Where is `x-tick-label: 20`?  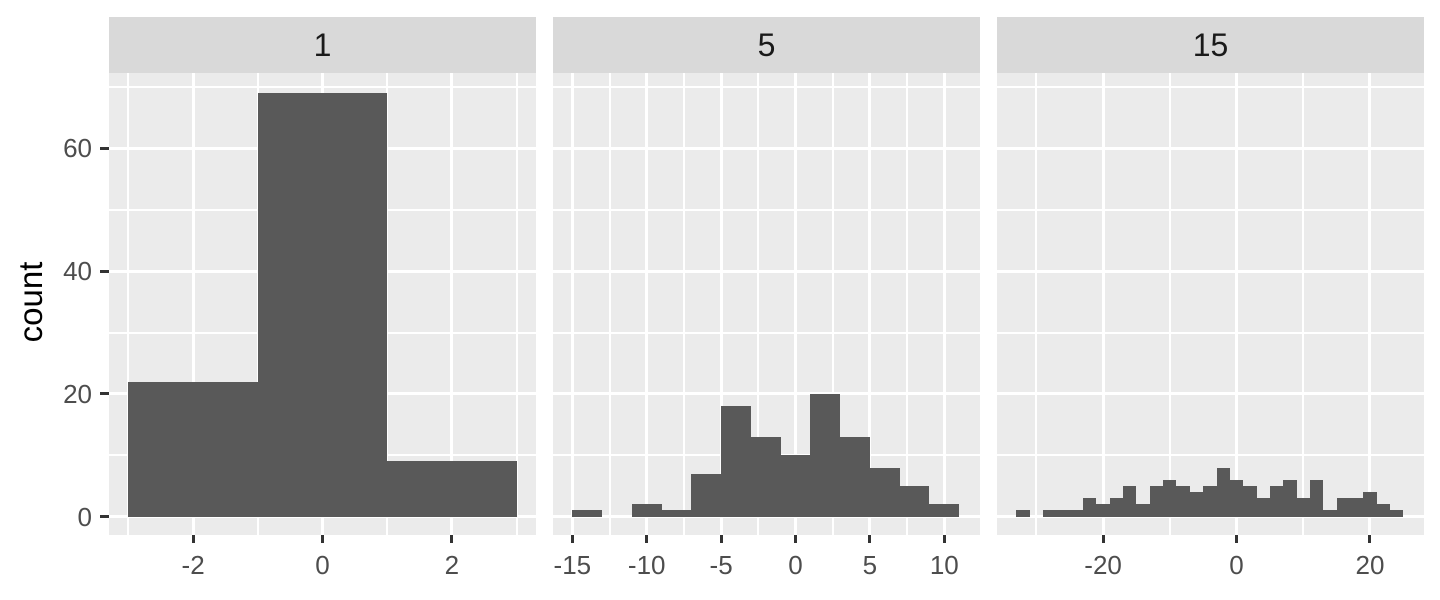
x-tick-label: 20 is located at coordinates (1370, 565).